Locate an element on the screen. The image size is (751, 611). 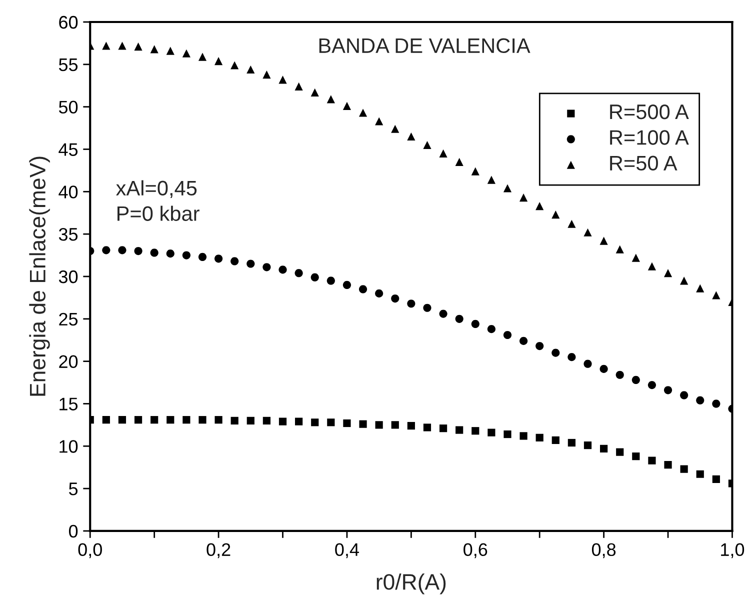
y-tick-label: 0 is located at coordinates (73, 531).